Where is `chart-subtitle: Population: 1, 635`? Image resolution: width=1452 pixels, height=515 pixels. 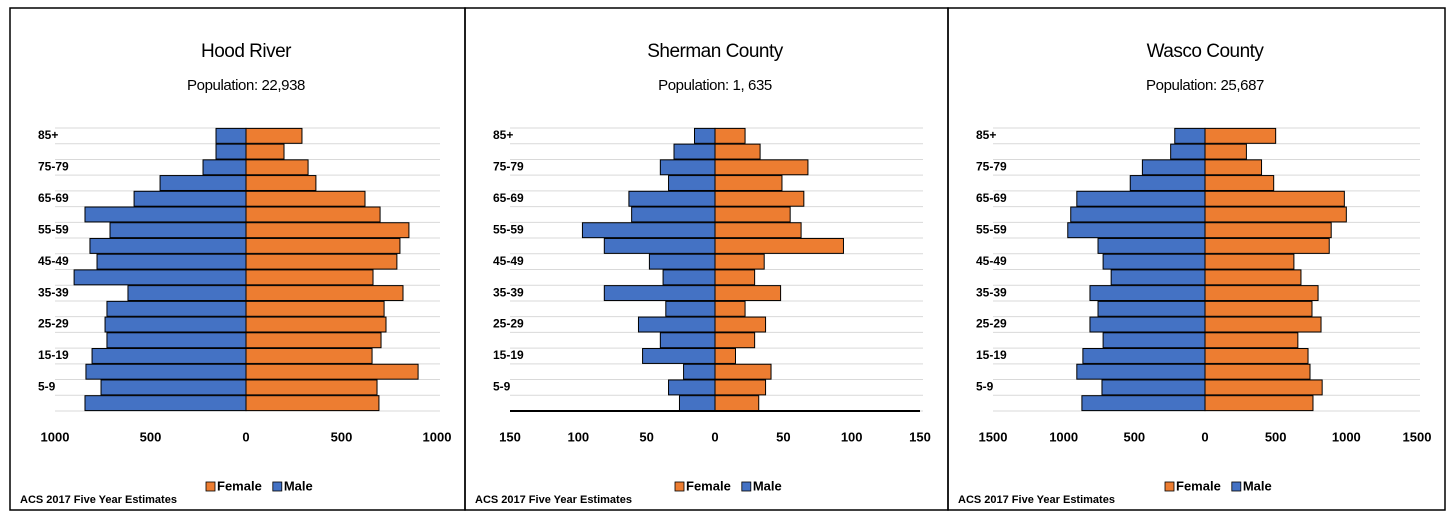
chart-subtitle: Population: 1, 635 is located at coordinates (715, 85).